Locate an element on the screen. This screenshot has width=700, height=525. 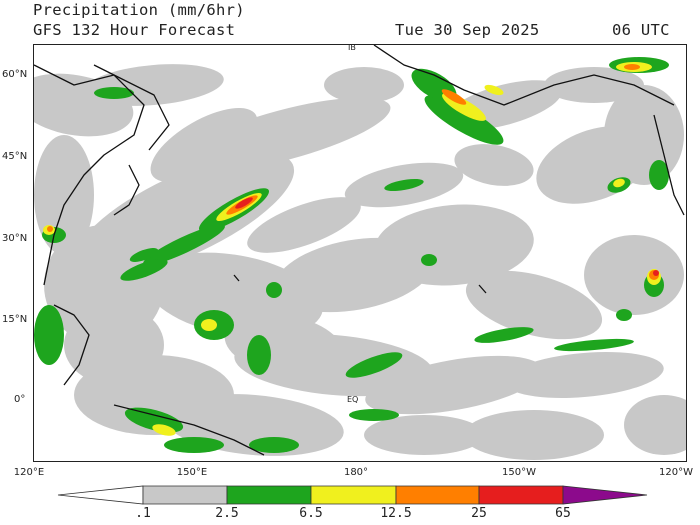
lon-label-180: 180° is located at coordinates (356, 472).